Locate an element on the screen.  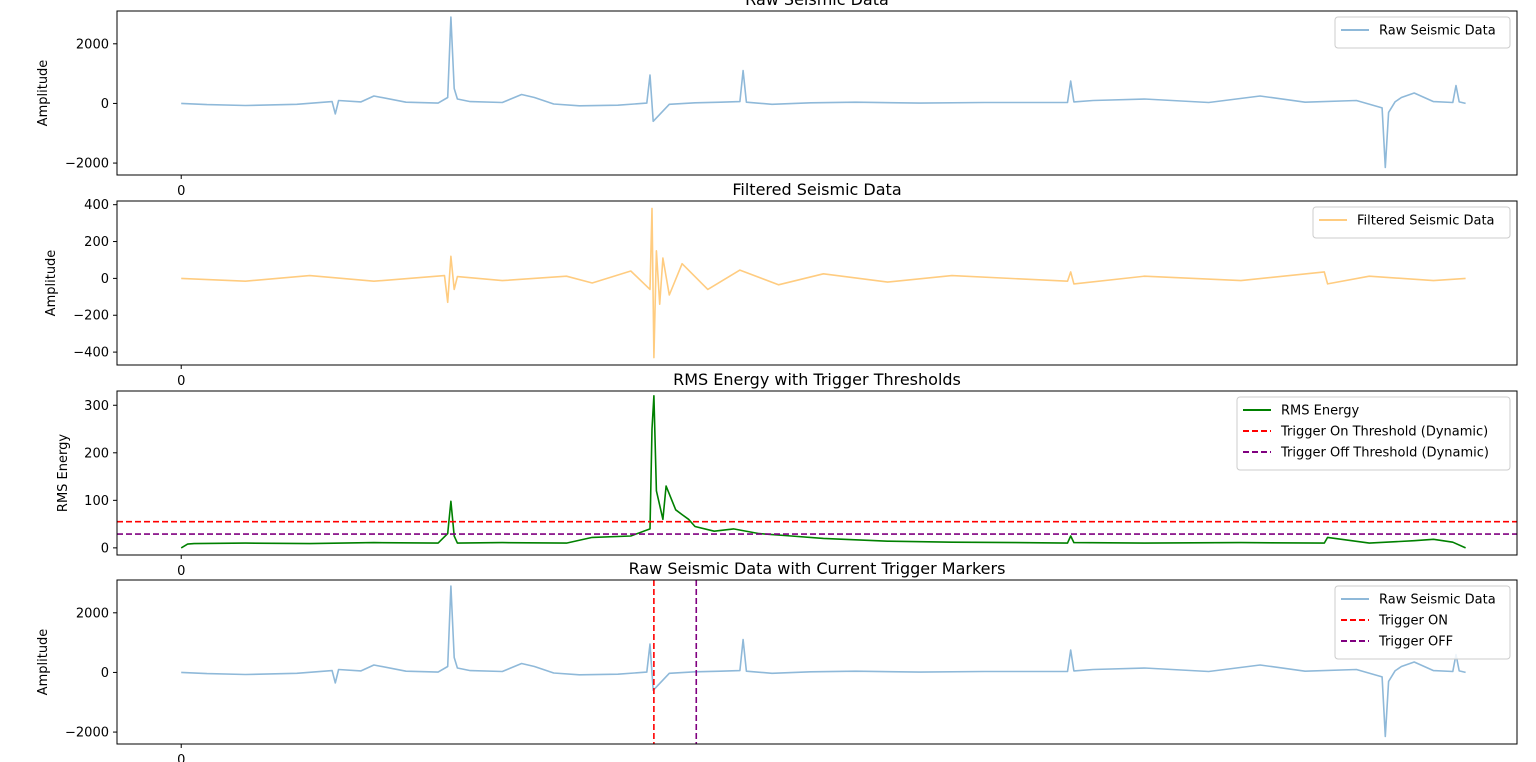
chart-title: RMS Energy with Trigger Thresholds is located at coordinates (817, 379).